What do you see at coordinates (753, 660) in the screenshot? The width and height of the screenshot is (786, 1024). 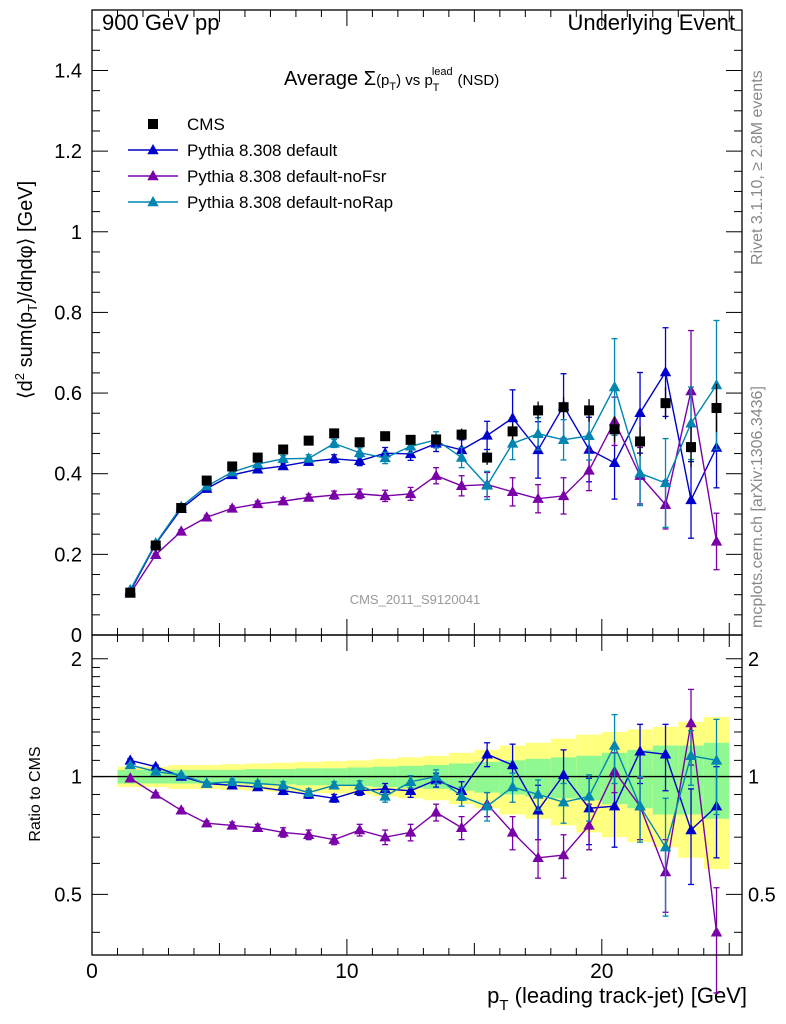 I see `ratio-y-tick-label-right: 2` at bounding box center [753, 660].